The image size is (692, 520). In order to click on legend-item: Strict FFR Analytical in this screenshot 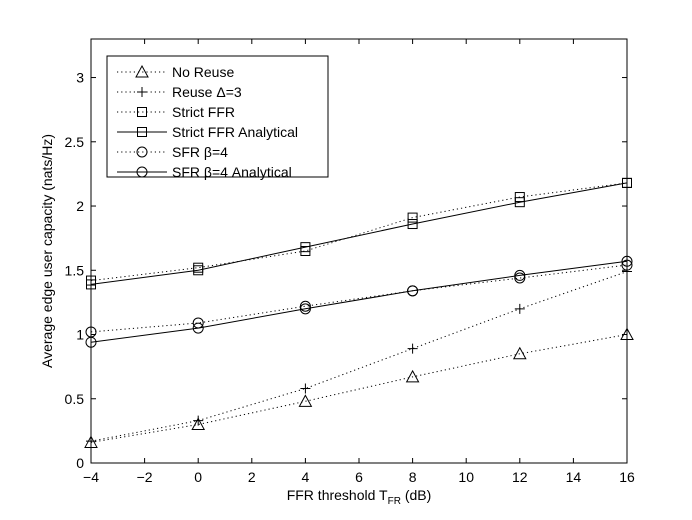, I will do `click(207, 132)`.